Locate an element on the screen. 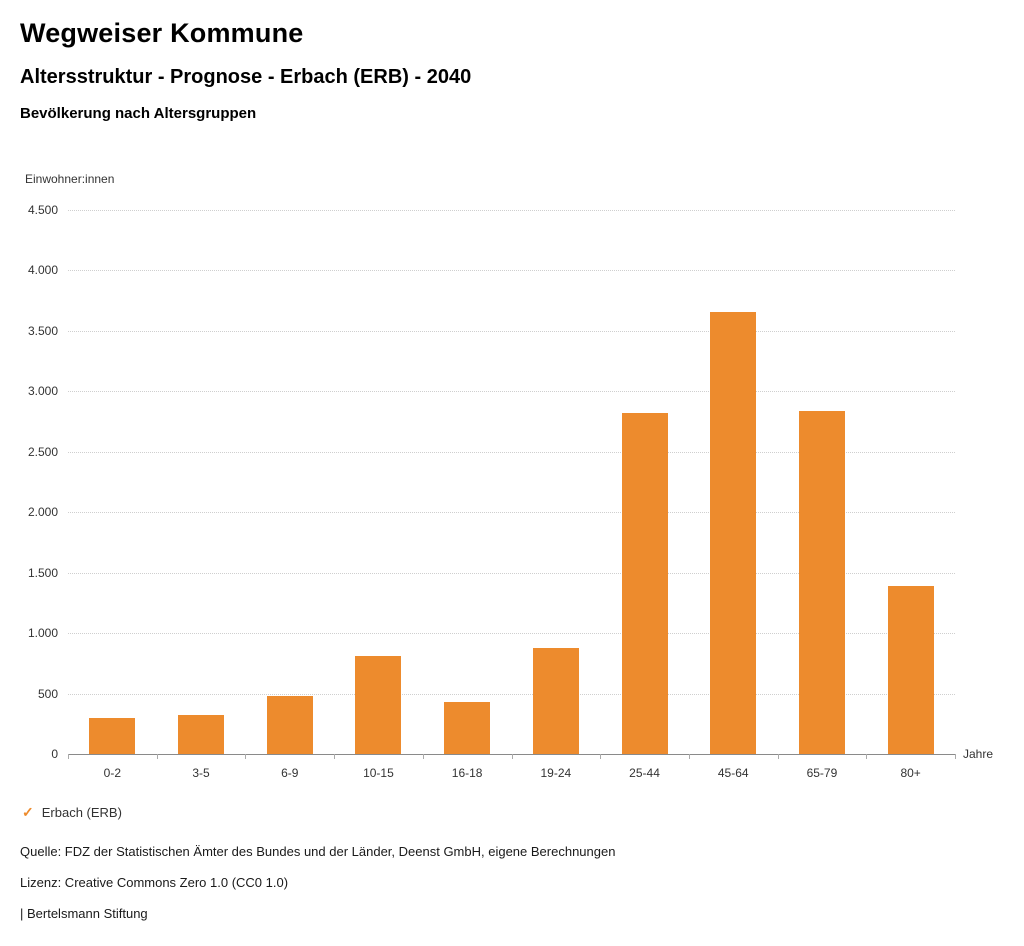  y-tick-label: 500 is located at coordinates (47, 693).